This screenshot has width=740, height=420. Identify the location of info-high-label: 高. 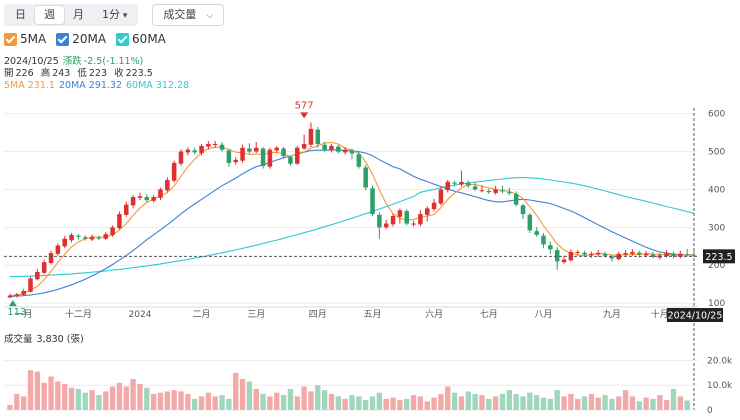
(45, 73).